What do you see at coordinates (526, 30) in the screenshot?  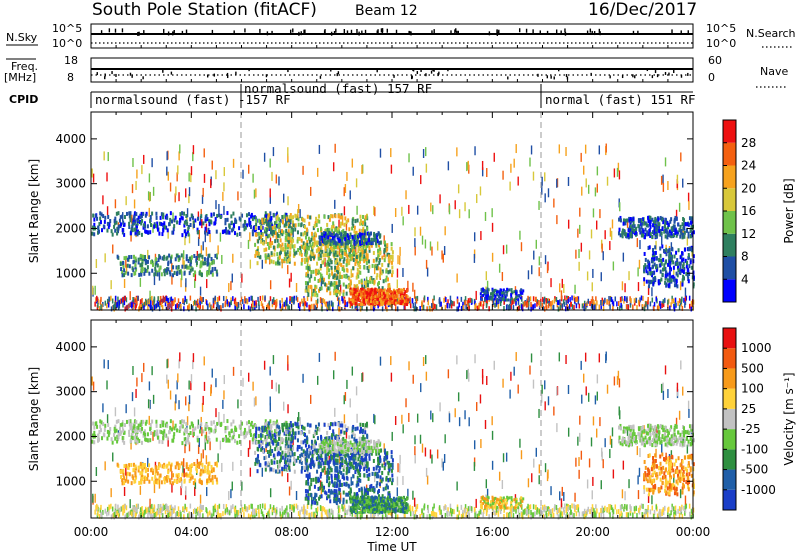 I see `nsky-spike` at bounding box center [526, 30].